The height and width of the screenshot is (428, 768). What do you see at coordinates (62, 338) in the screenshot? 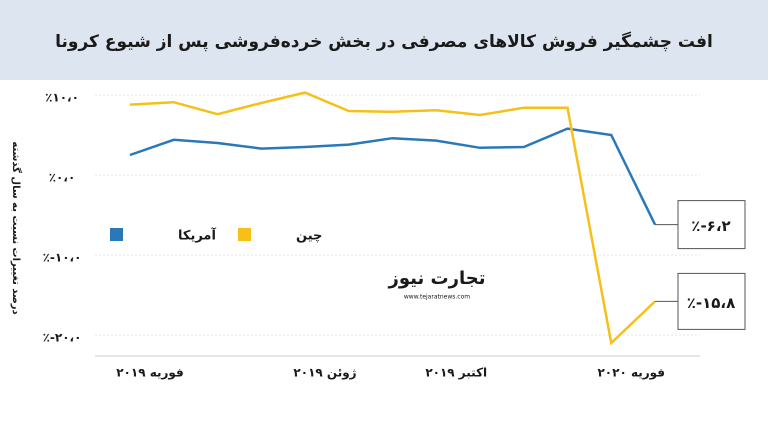
I see `y-tick-label: ٪-۲۰،۰` at bounding box center [62, 338].